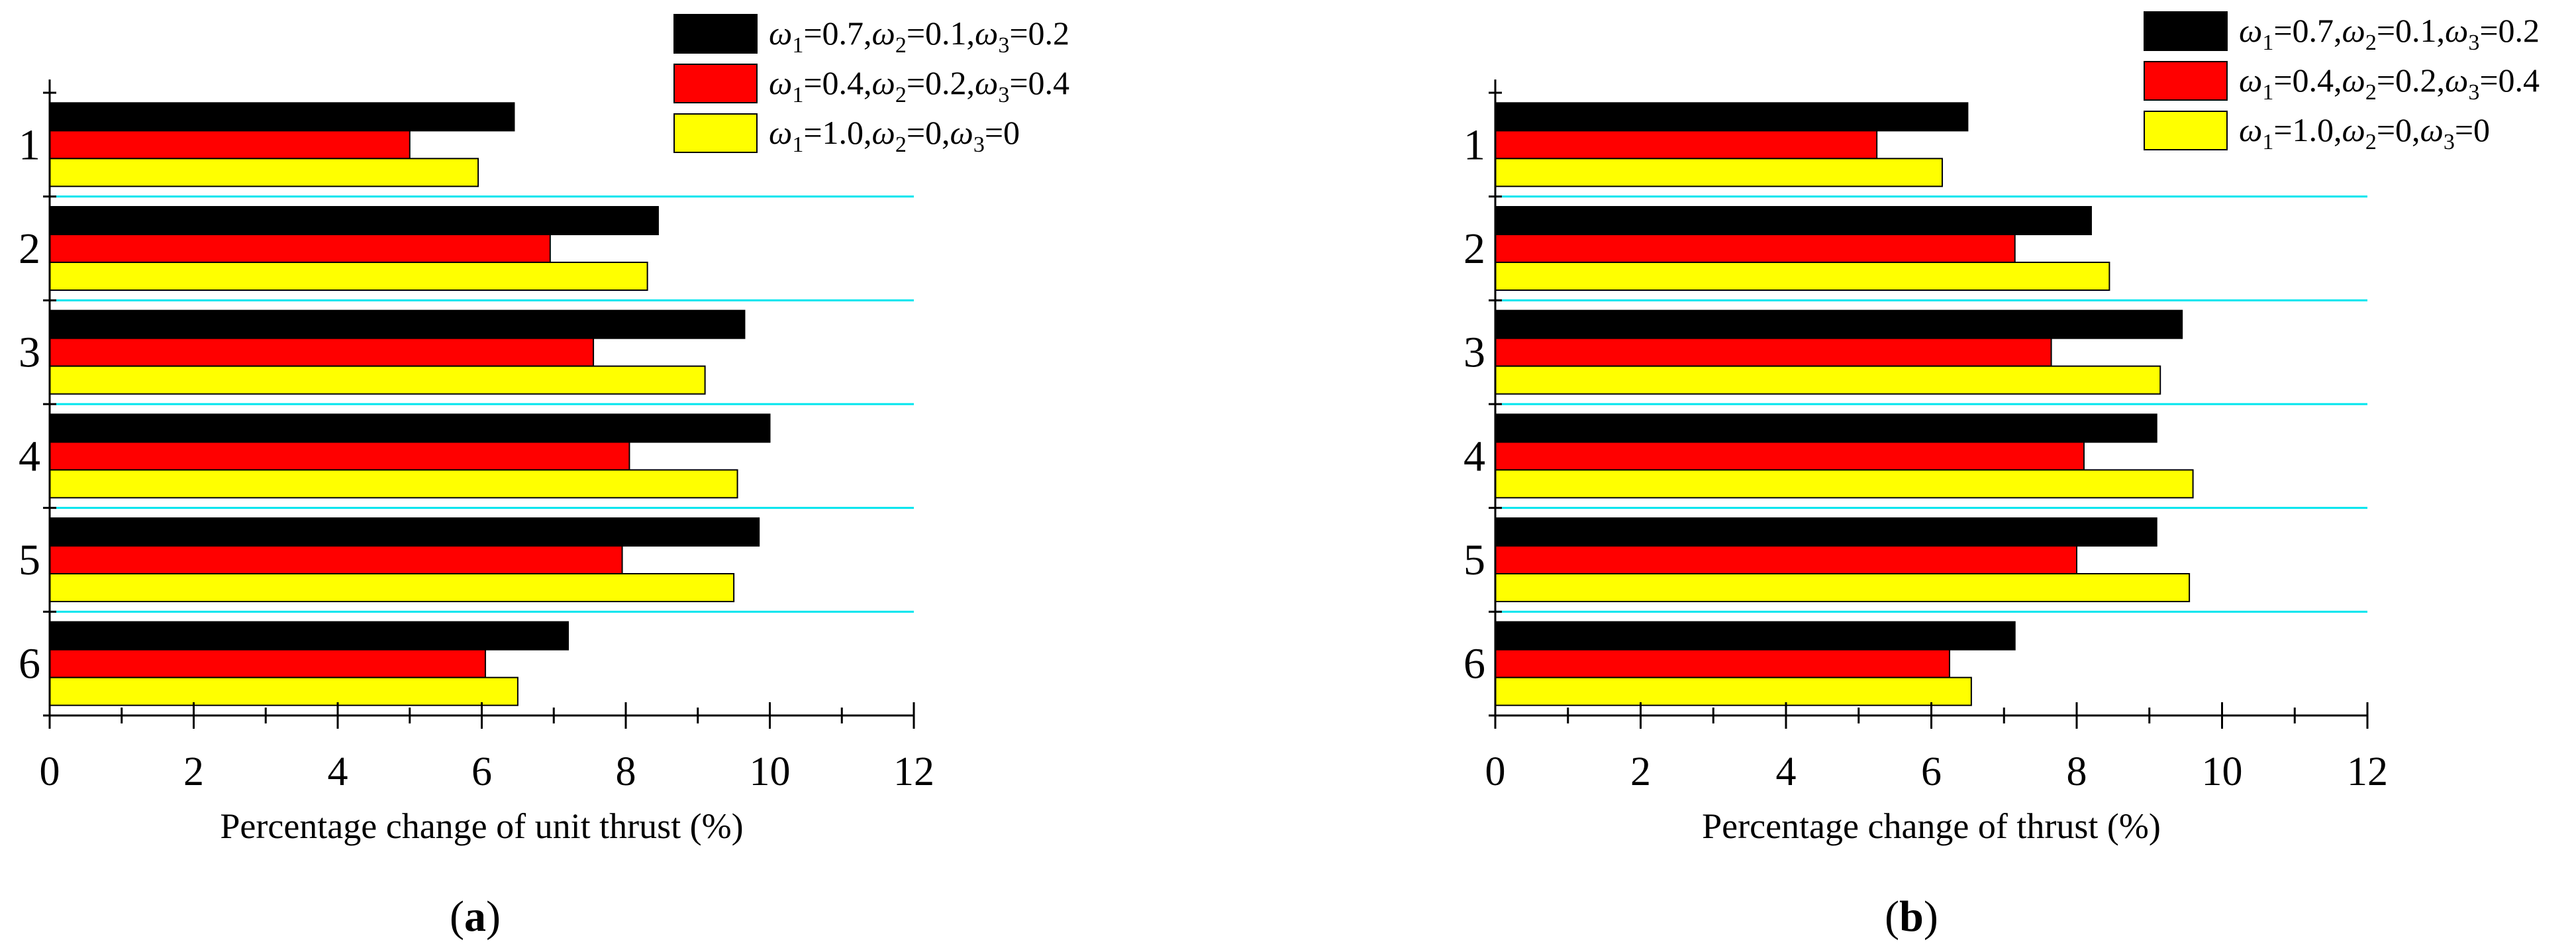 This screenshot has height=952, width=2576. Describe the element at coordinates (475, 916) in the screenshot. I see `panel-label: (a)` at that location.